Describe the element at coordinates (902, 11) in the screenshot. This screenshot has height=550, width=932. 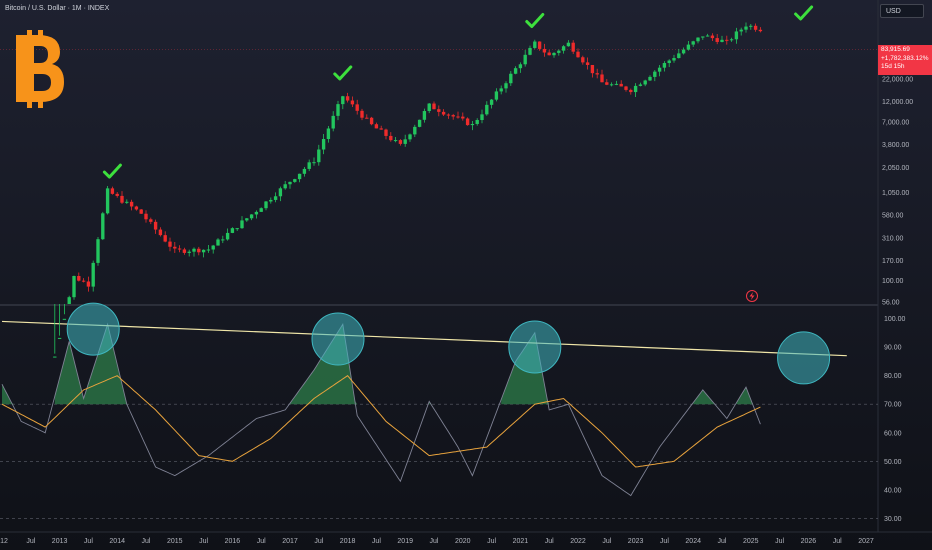
I see `currency-button: USD` at that location.